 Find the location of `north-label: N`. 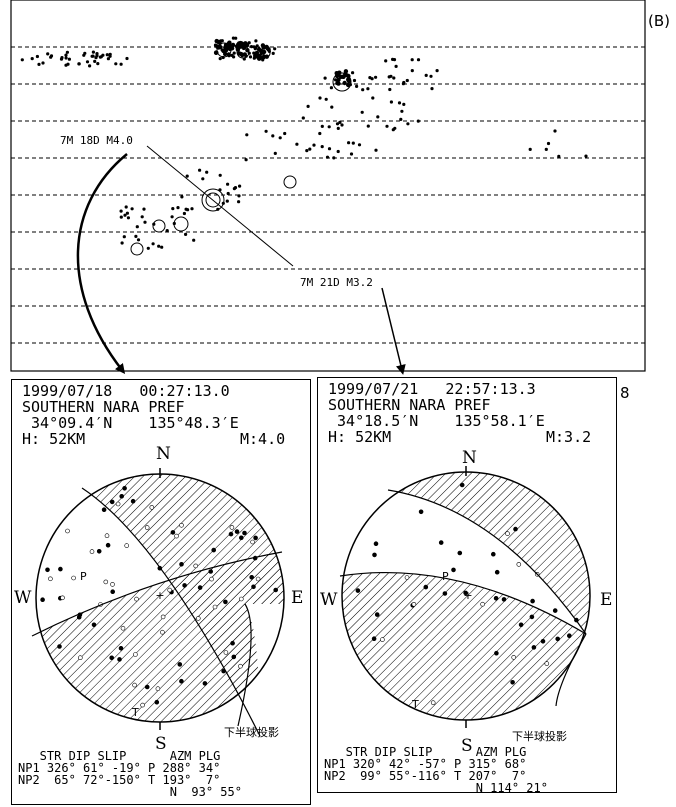

north-label: N is located at coordinates (469, 458).